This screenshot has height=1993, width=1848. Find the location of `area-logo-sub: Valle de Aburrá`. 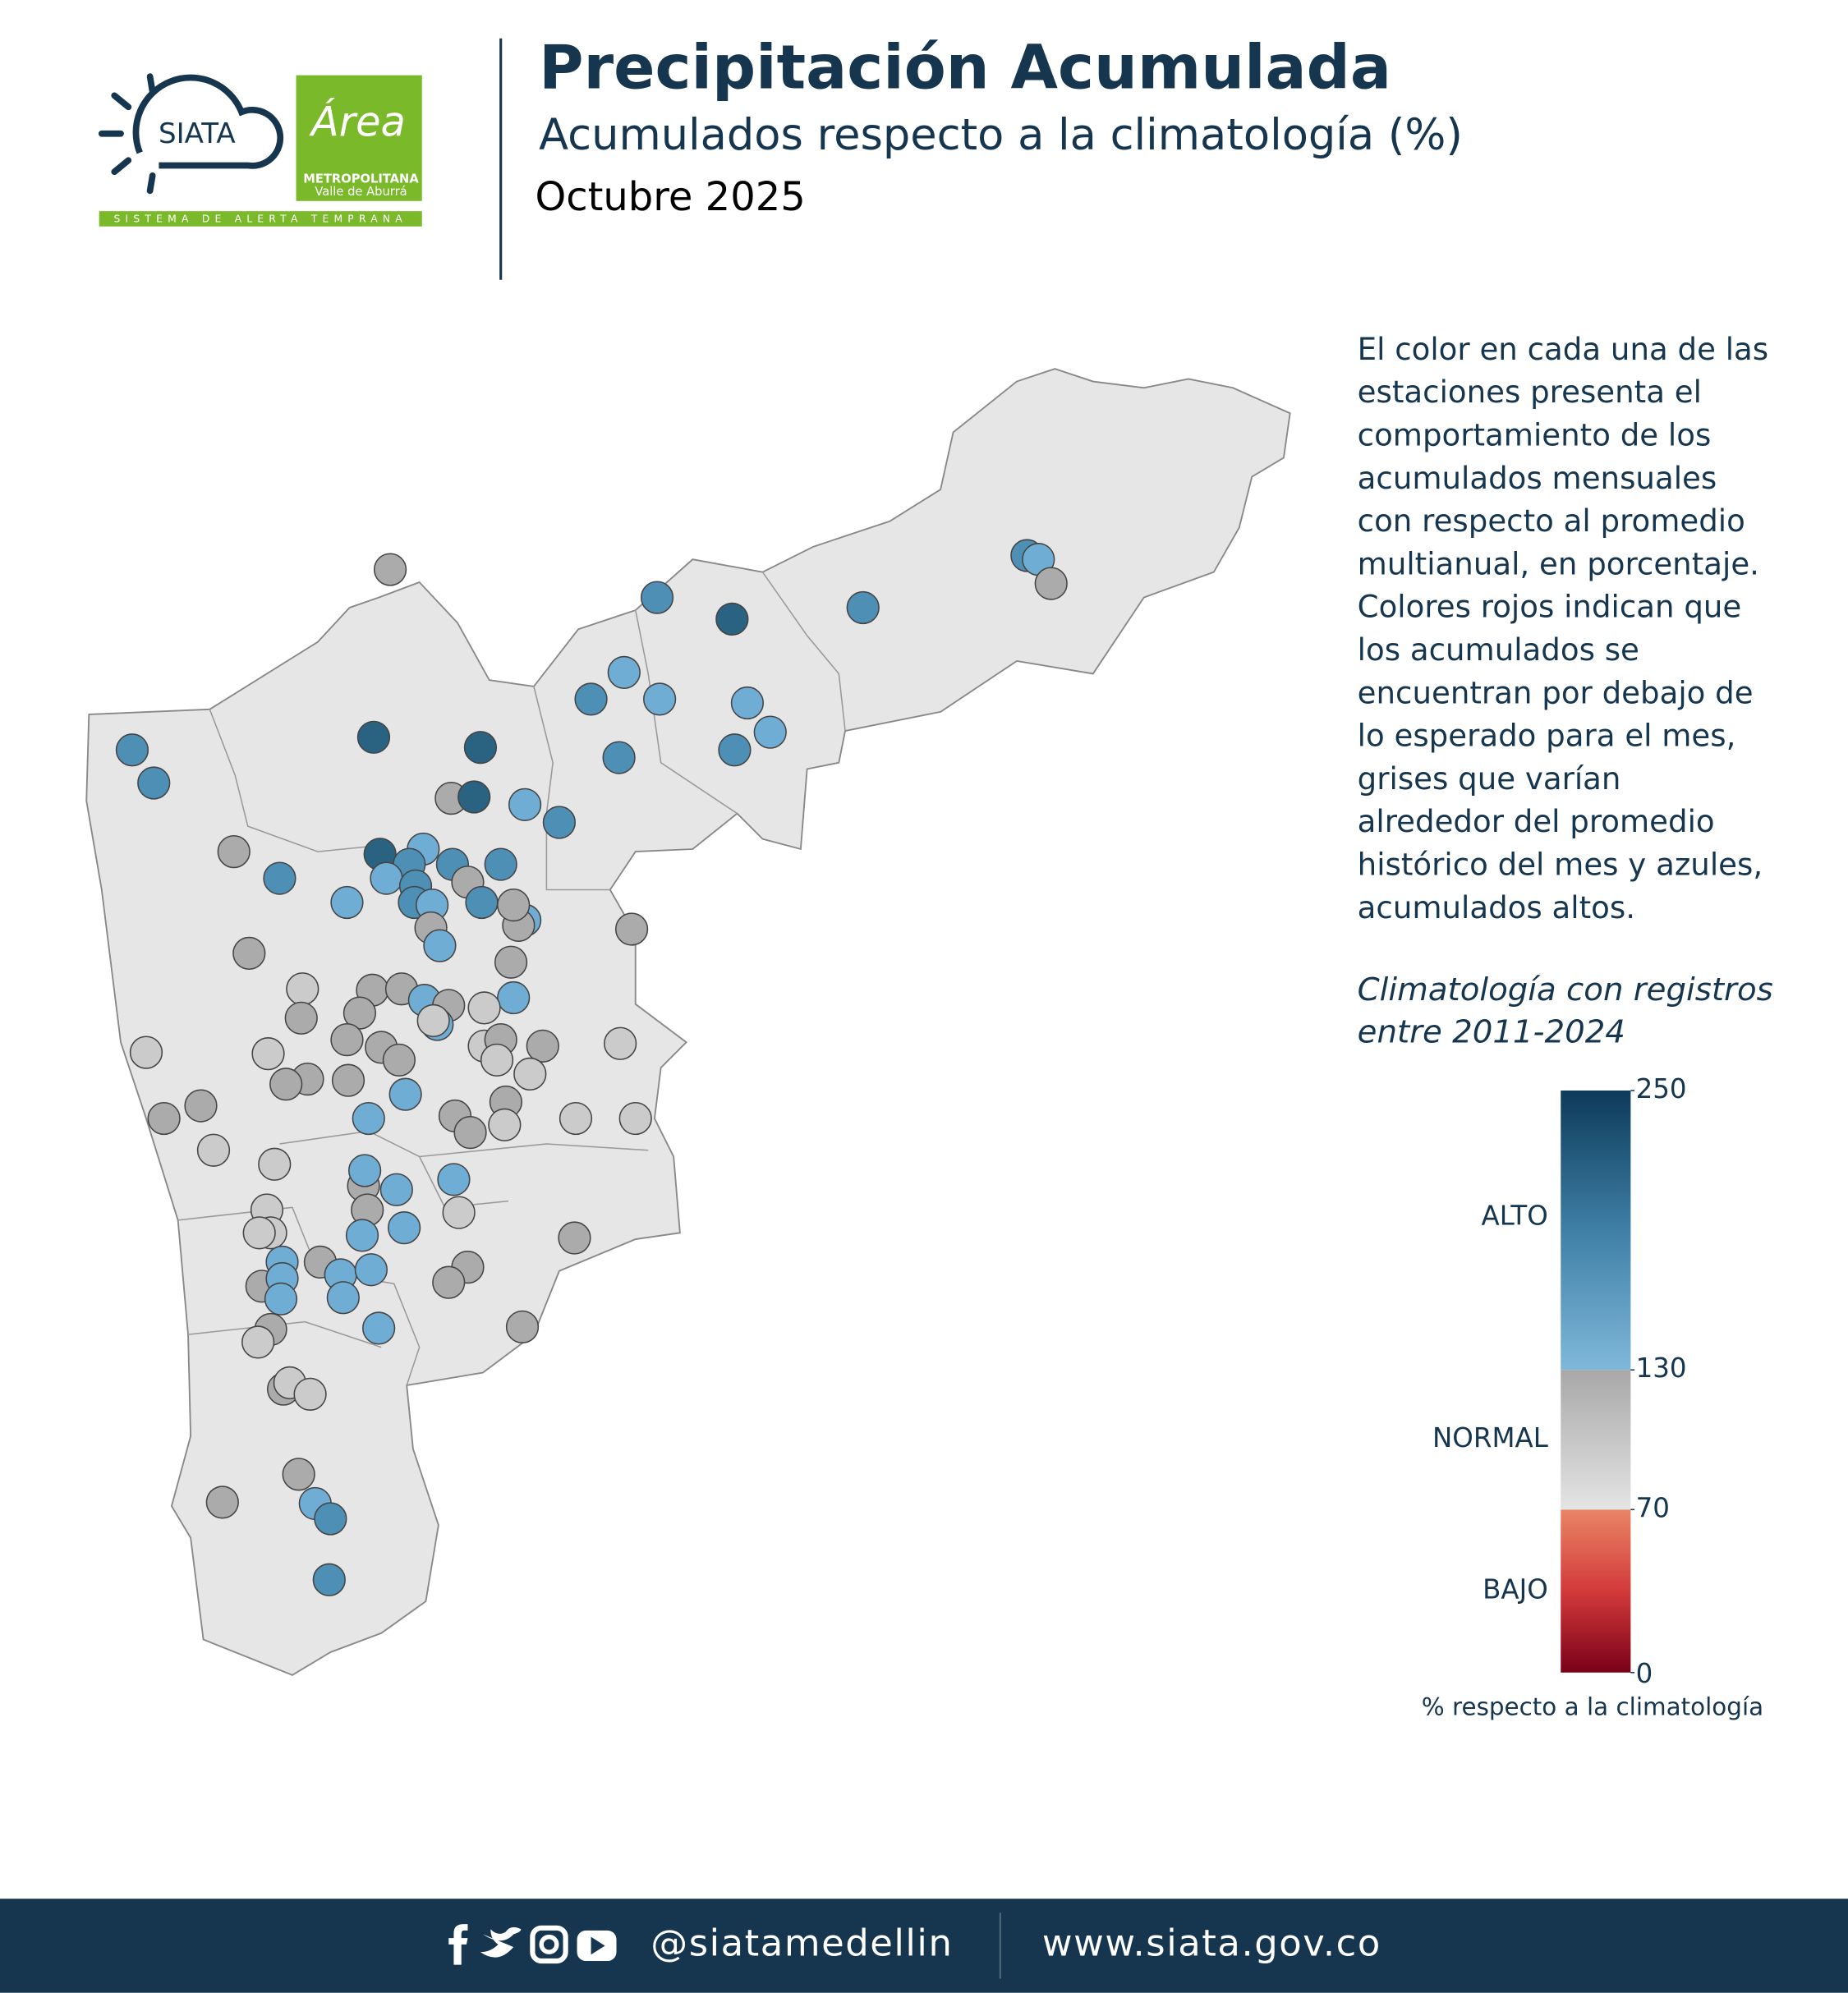

area-logo-sub: Valle de Aburrá is located at coordinates (361, 192).